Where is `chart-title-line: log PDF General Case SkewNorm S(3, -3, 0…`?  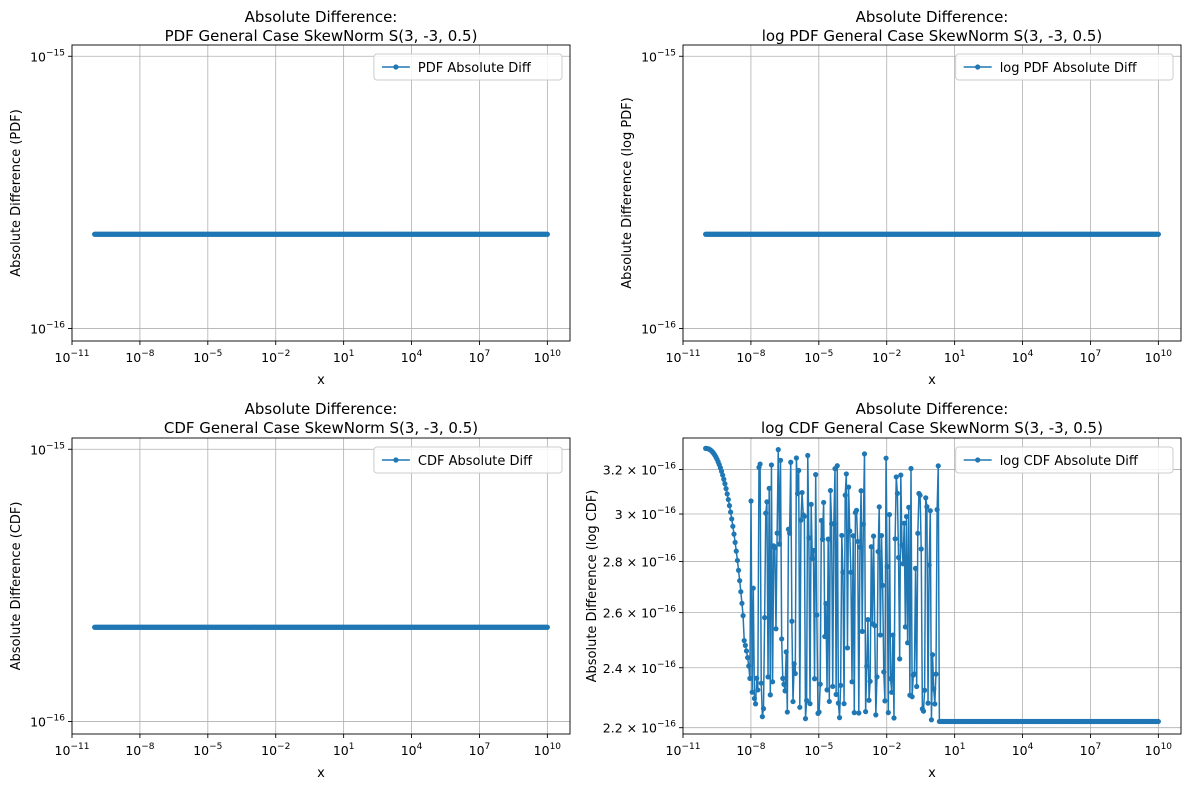
chart-title-line: log PDF General Case SkewNorm S(3, -3, 0… is located at coordinates (932, 36).